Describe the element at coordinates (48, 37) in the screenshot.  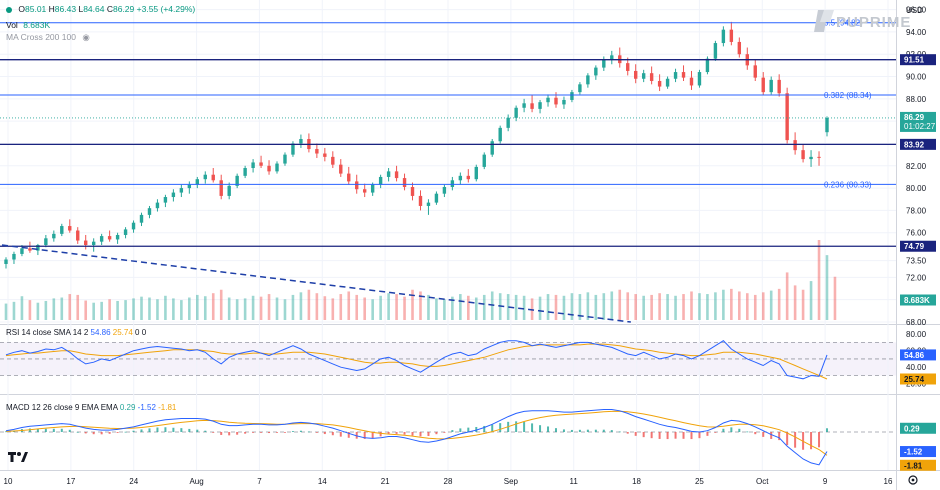
I see `ma-header: MA Cross 200 100 ◉` at that location.